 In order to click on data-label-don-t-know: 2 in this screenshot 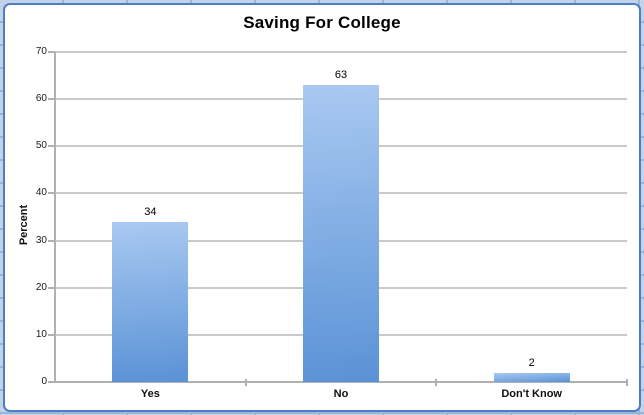, I will do `click(531, 362)`.